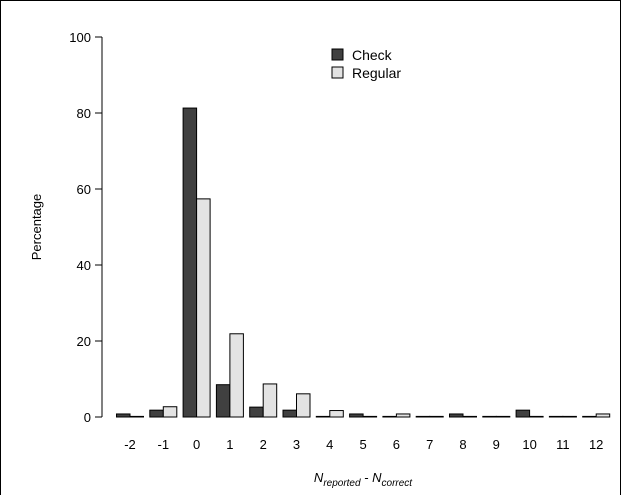 This screenshot has width=621, height=495. Describe the element at coordinates (80, 37) in the screenshot. I see `y-tick-label: 100` at that location.